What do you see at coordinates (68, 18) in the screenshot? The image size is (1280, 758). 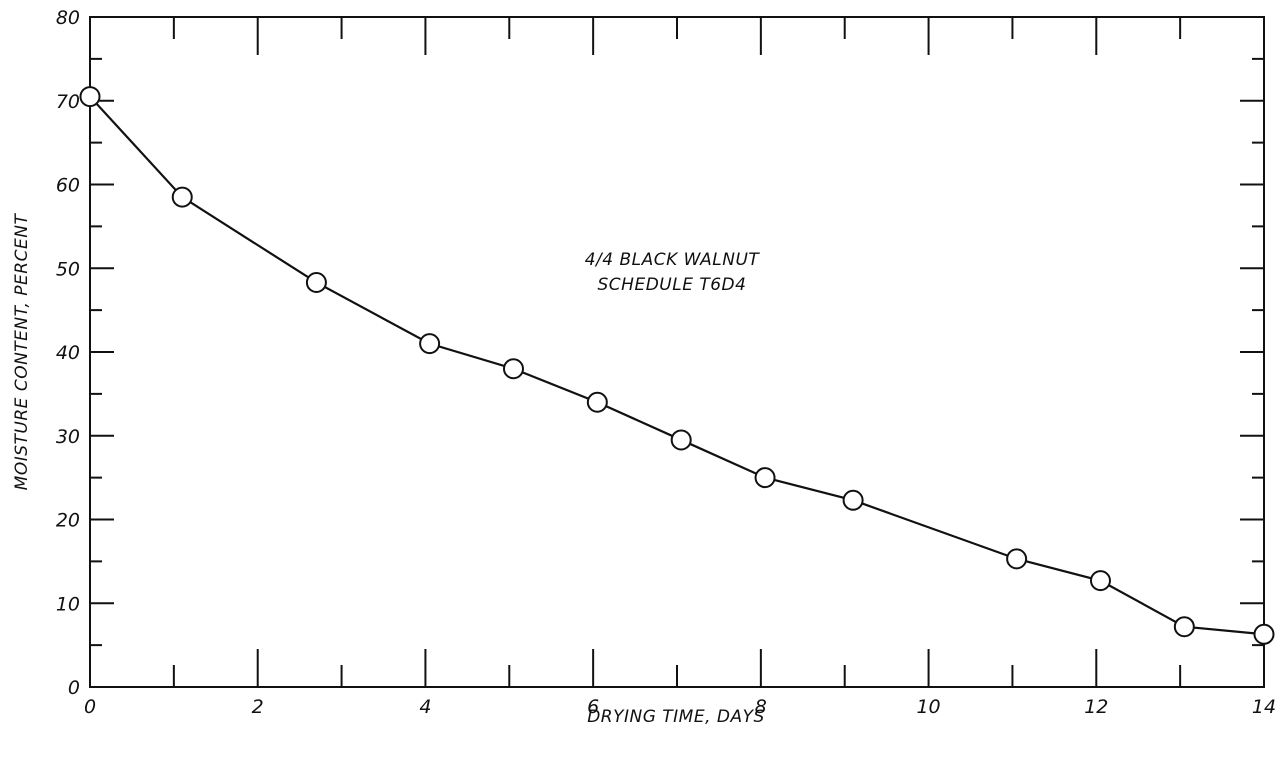 I see `y-tick-label: 80` at bounding box center [68, 18].